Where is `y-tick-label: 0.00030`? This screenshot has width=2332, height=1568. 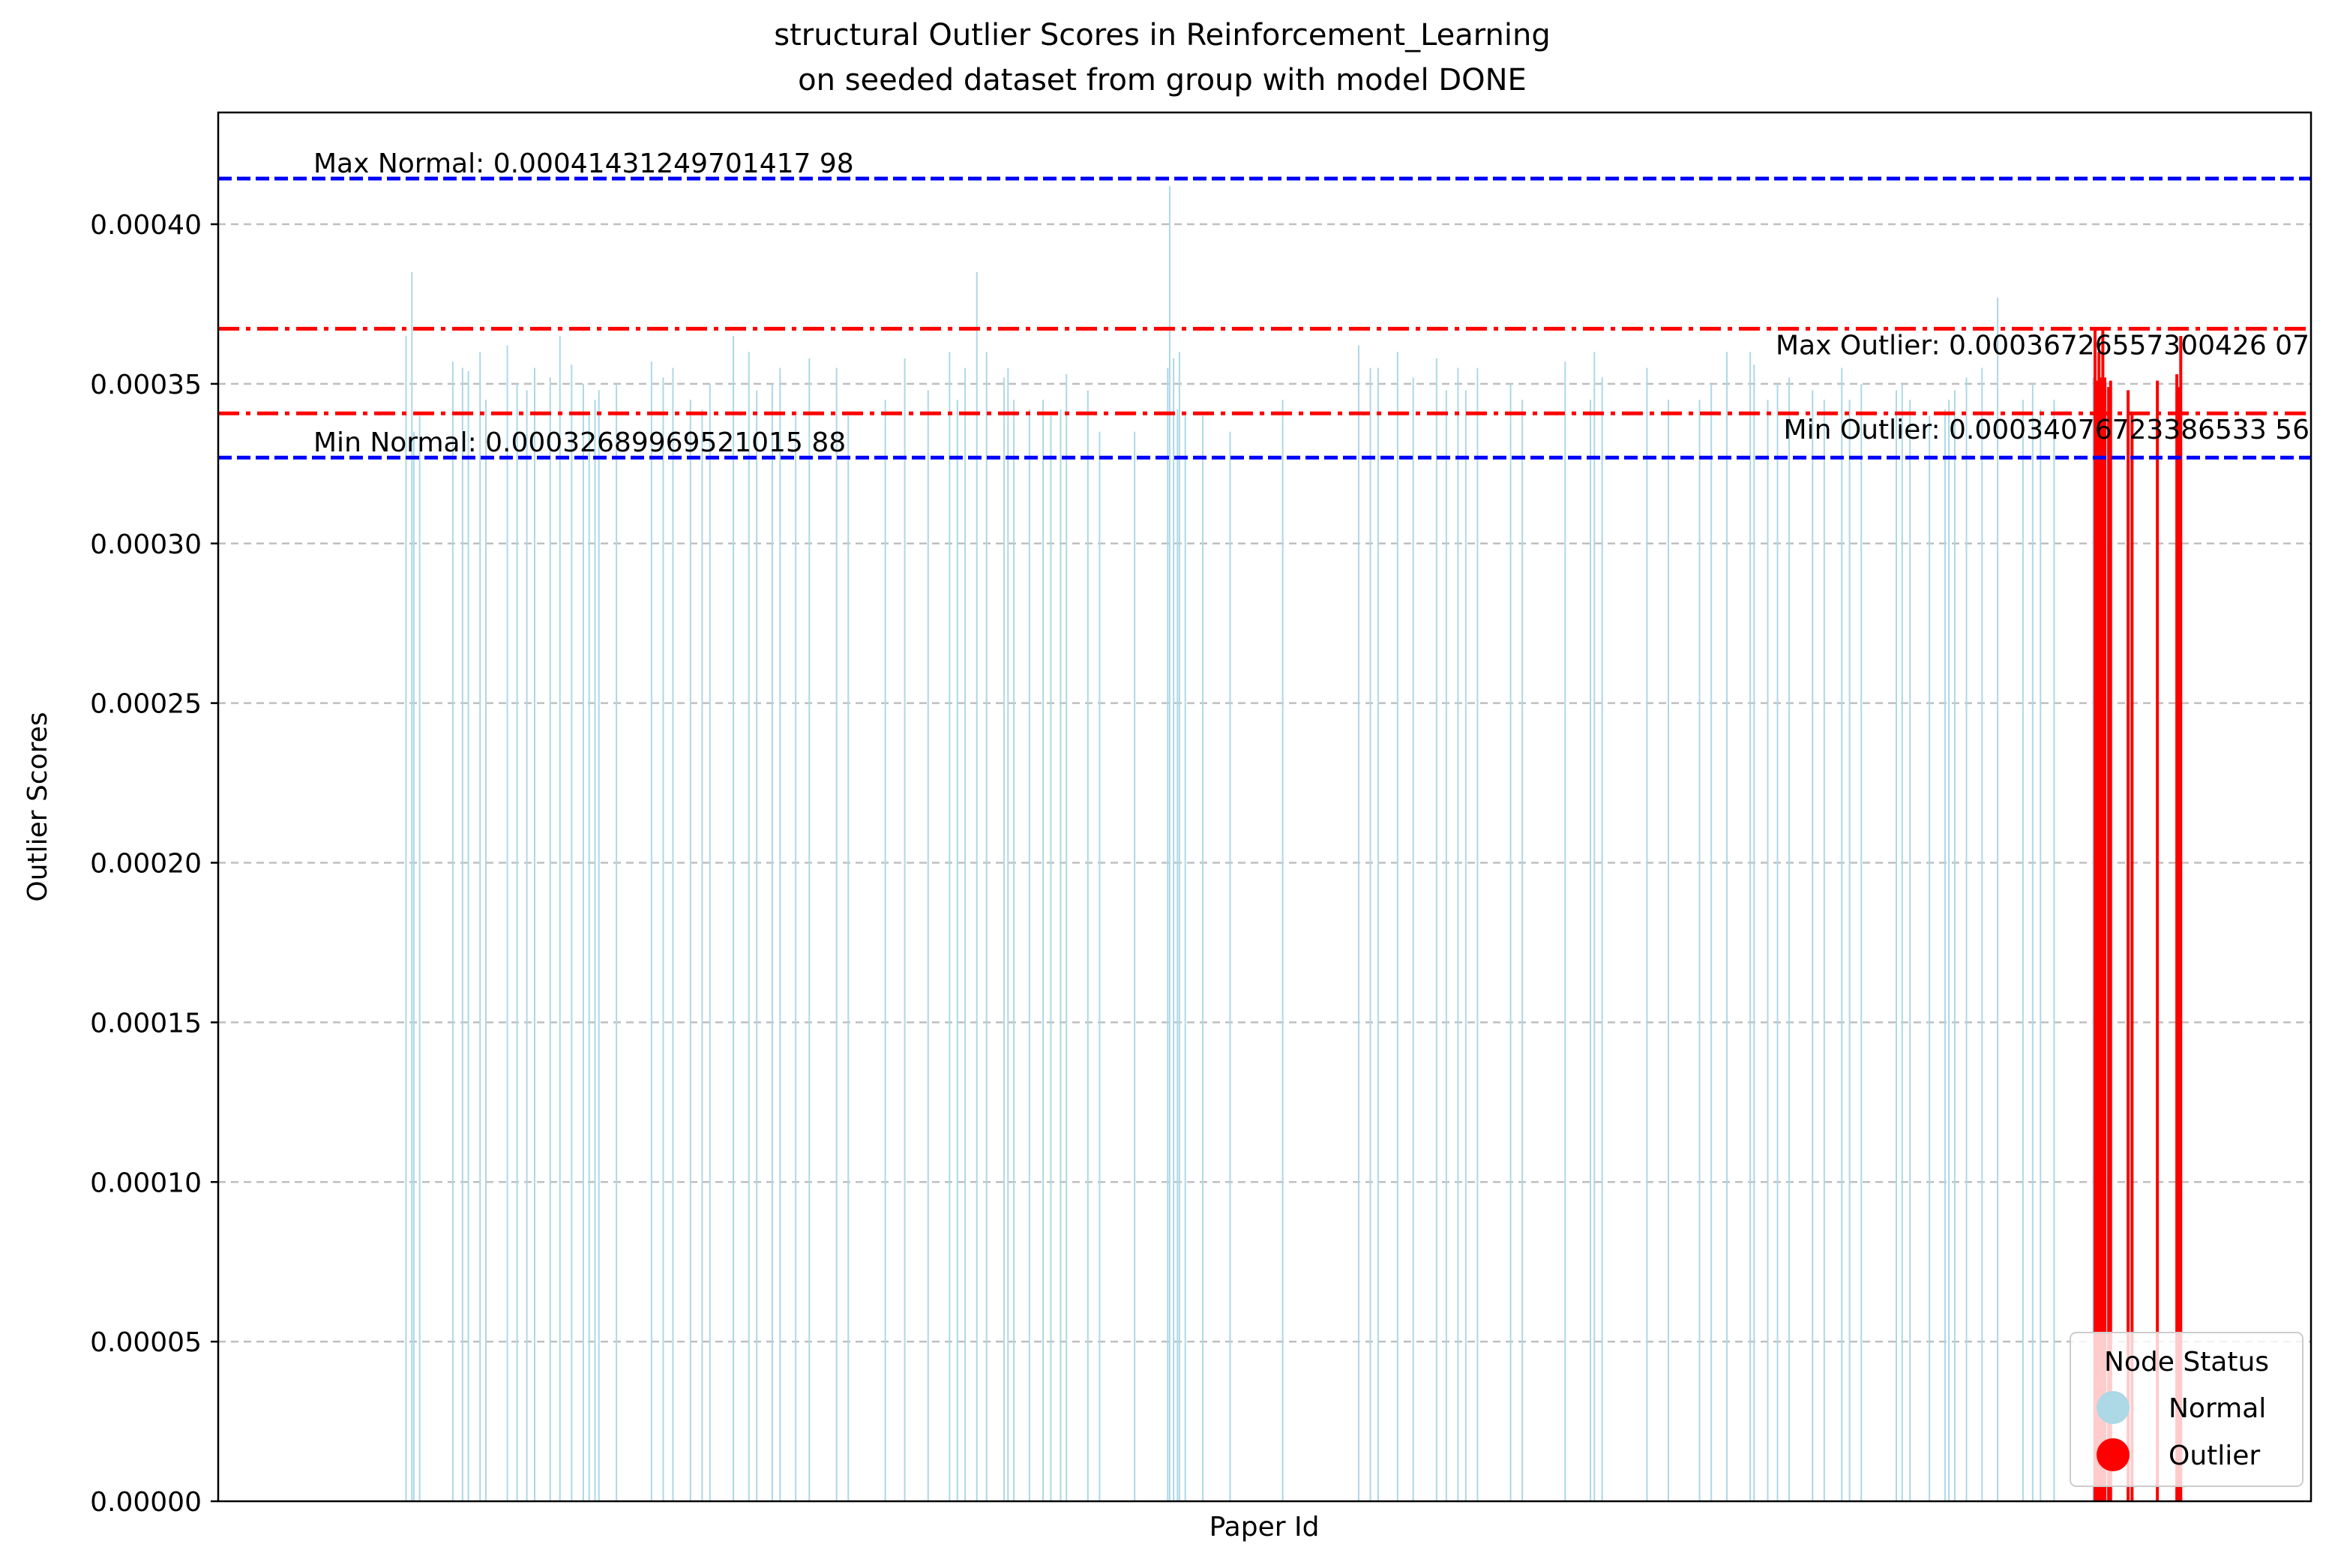 y-tick-label: 0.00030 is located at coordinates (146, 544).